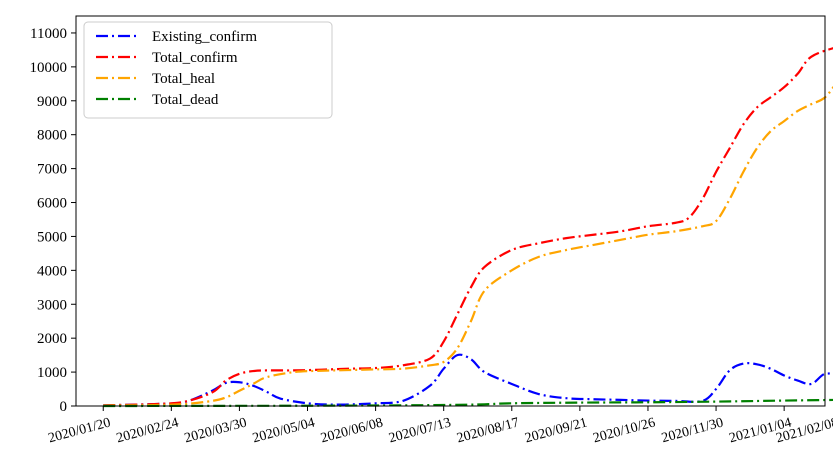 This screenshot has height=453, width=833. I want to click on y-tick-label: 10000, so click(49, 68).